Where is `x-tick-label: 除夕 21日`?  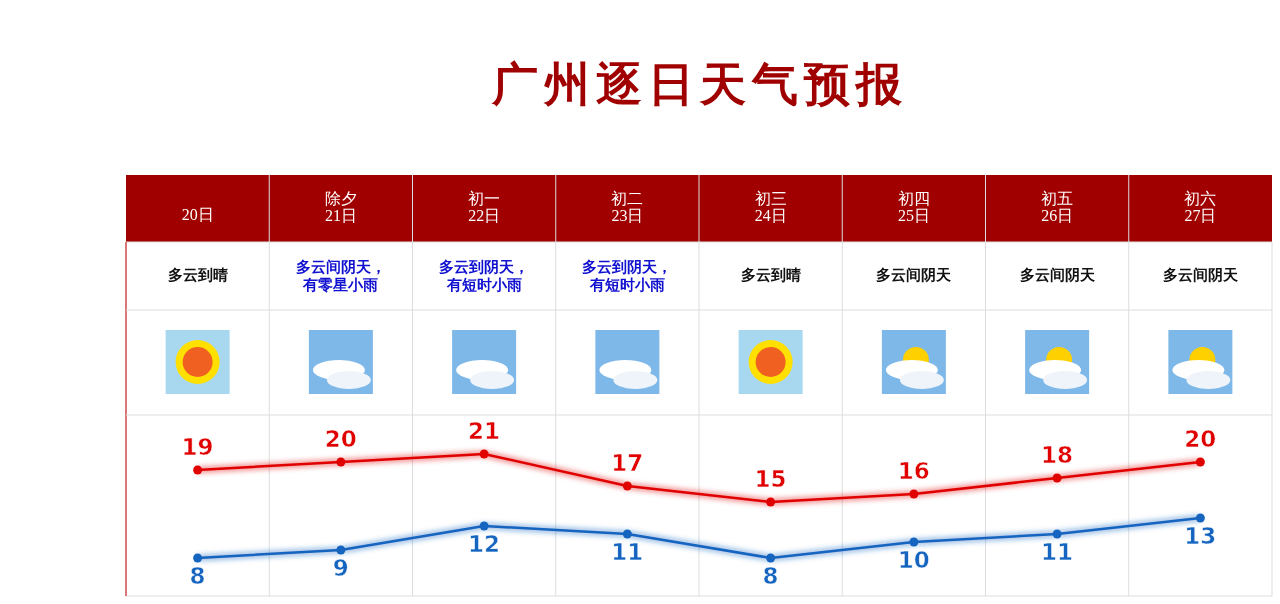 x-tick-label: 除夕 21日 is located at coordinates (340, 207).